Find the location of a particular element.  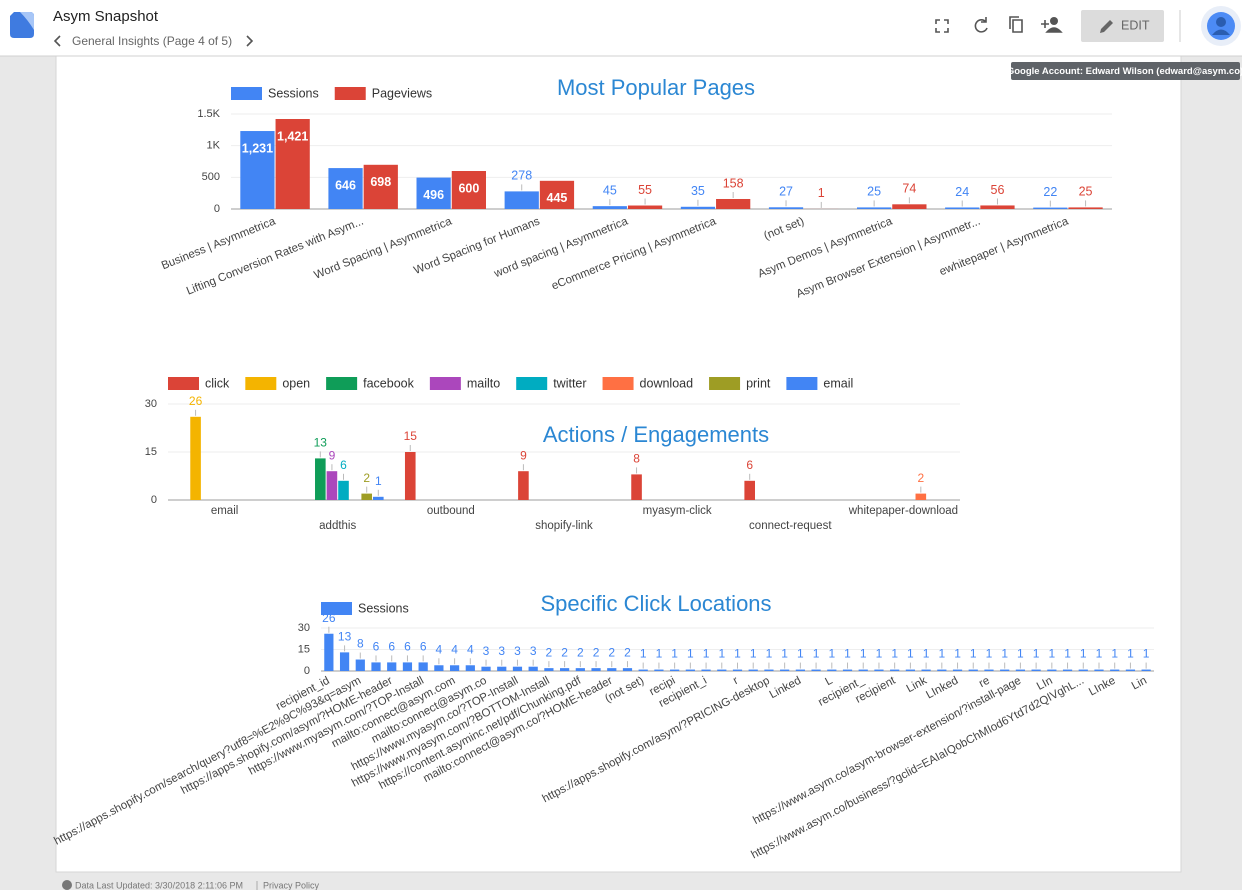

x-tick-label: myasym-click is located at coordinates (677, 511).